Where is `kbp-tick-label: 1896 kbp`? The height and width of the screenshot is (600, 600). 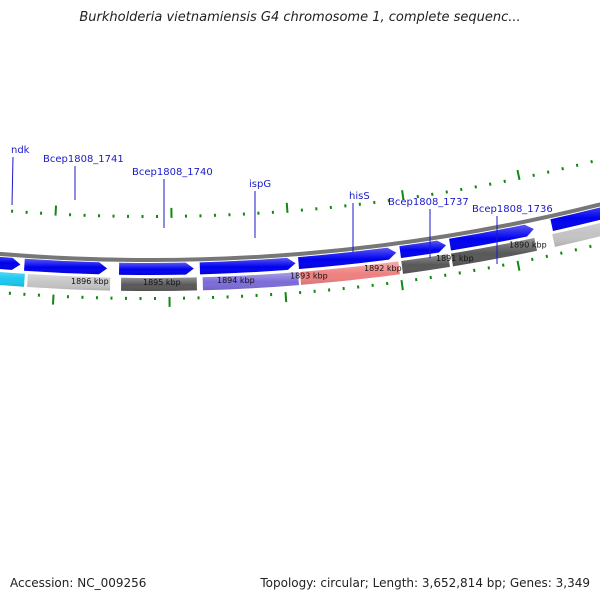
kbp-tick-label: 1896 kbp is located at coordinates (90, 281).